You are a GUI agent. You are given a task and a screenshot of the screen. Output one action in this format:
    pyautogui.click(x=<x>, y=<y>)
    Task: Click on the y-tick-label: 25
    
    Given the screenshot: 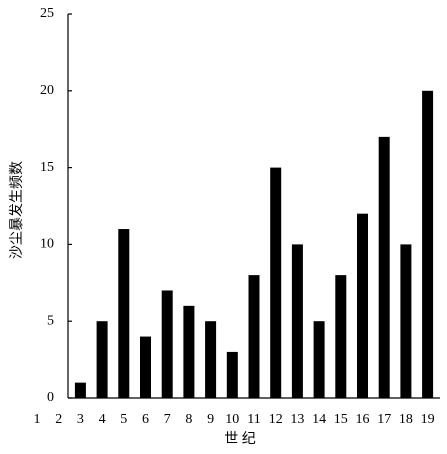 What is the action you would take?
    pyautogui.click(x=47, y=13)
    